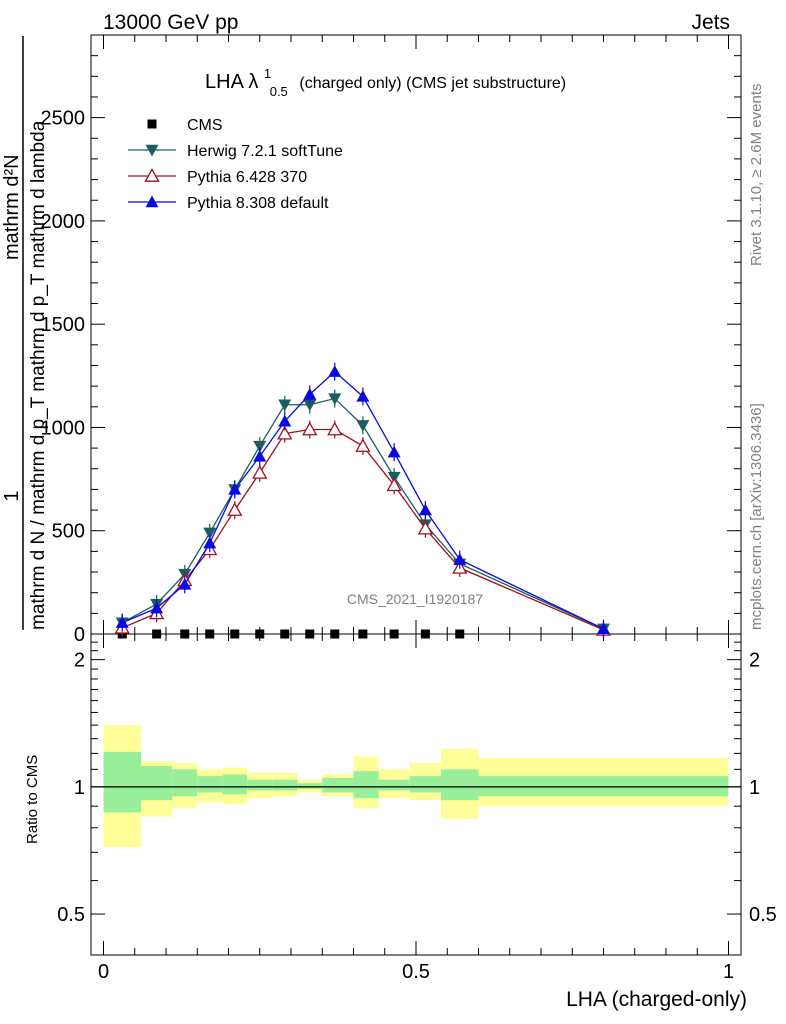  I want to click on mcplots-label: mcplots.cern.ch [arXiv:1306.3436], so click(756, 516).